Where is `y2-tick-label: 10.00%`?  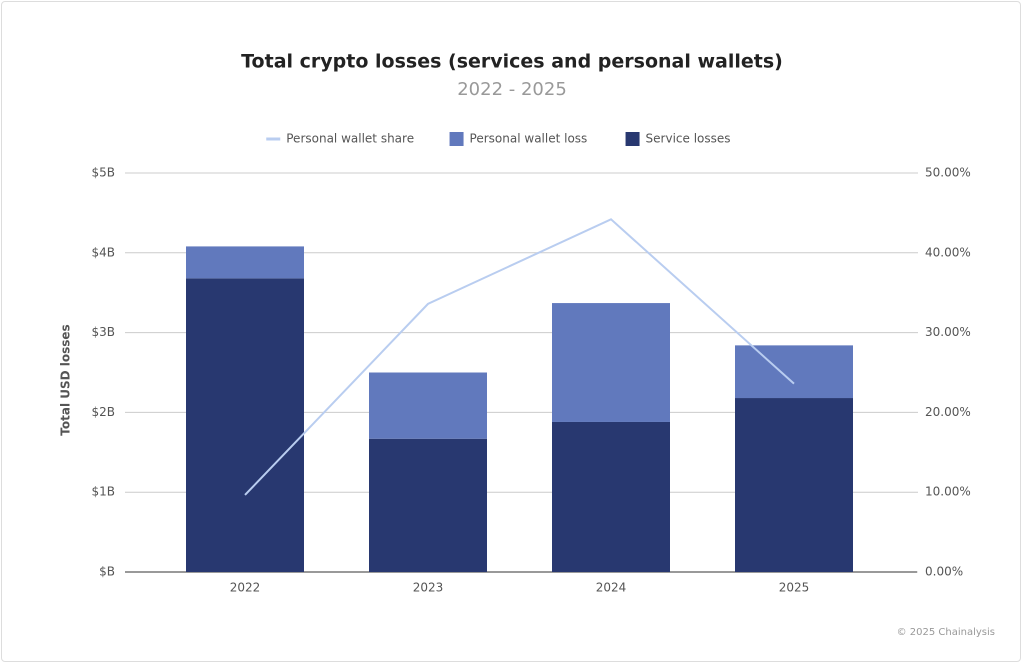
y2-tick-label: 10.00% is located at coordinates (948, 492).